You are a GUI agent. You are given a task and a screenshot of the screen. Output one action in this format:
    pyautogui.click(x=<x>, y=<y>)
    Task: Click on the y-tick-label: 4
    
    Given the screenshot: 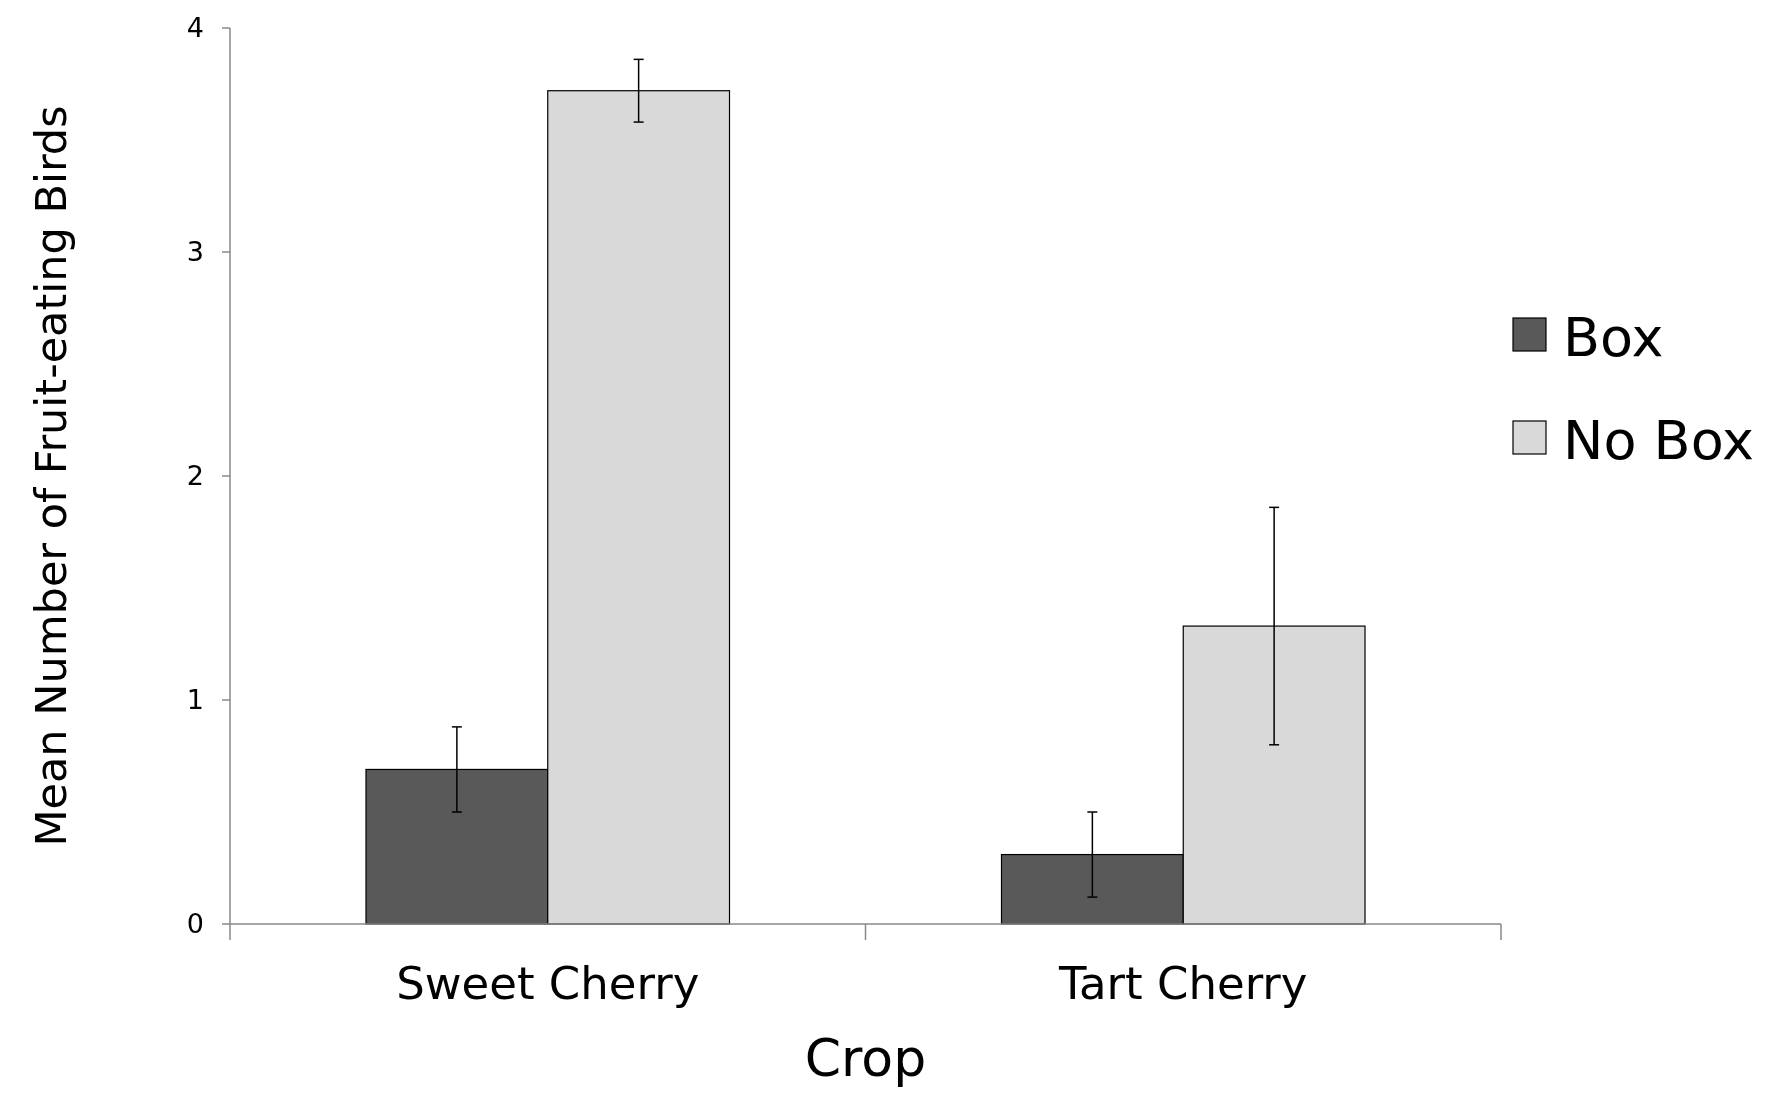 What is the action you would take?
    pyautogui.click(x=195, y=28)
    